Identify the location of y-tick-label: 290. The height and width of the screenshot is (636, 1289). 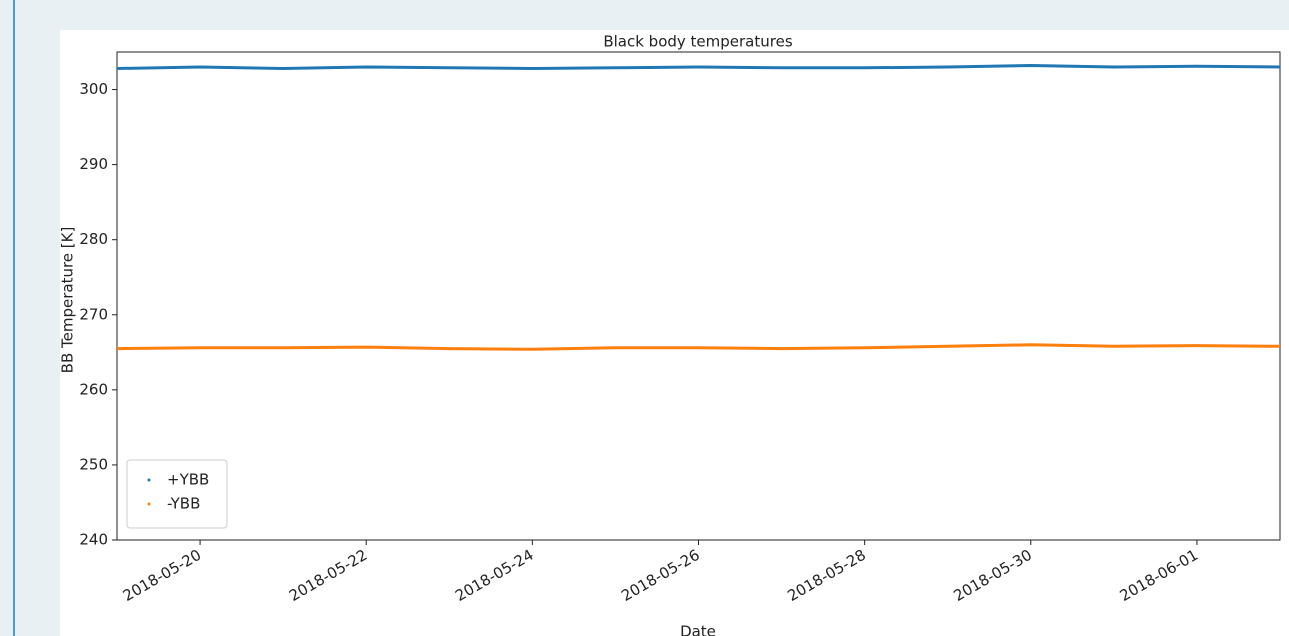
(93, 164).